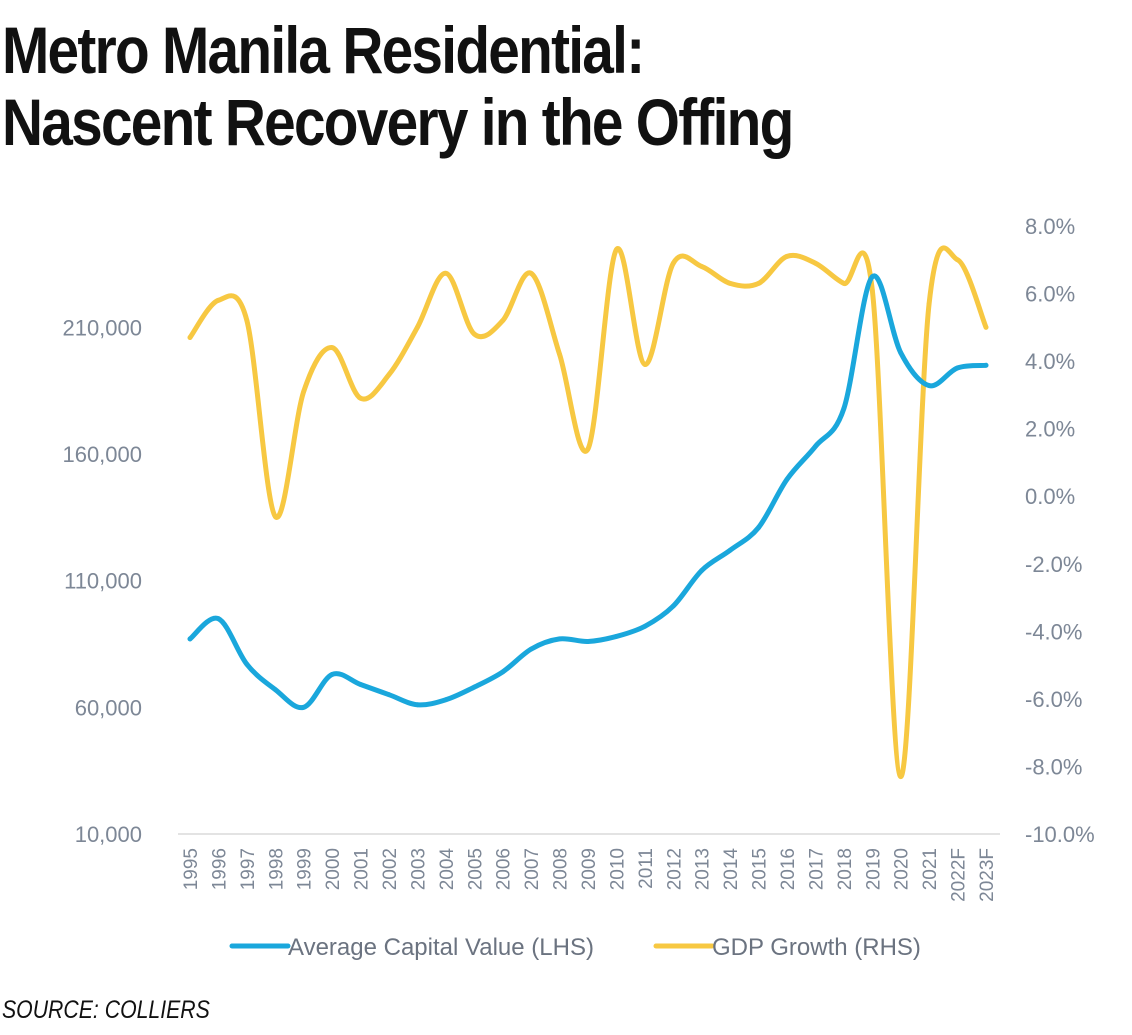 The width and height of the screenshot is (1132, 1035). Describe the element at coordinates (362, 869) in the screenshot. I see `x-axis-tick-label: 2001` at that location.